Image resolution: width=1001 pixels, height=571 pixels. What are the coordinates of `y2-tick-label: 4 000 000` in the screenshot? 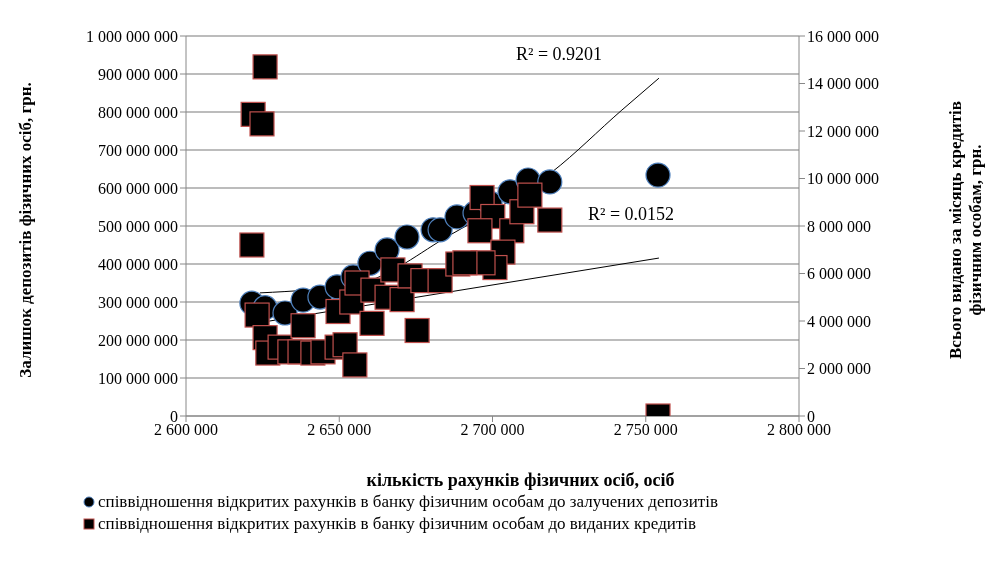 It's located at (839, 321).